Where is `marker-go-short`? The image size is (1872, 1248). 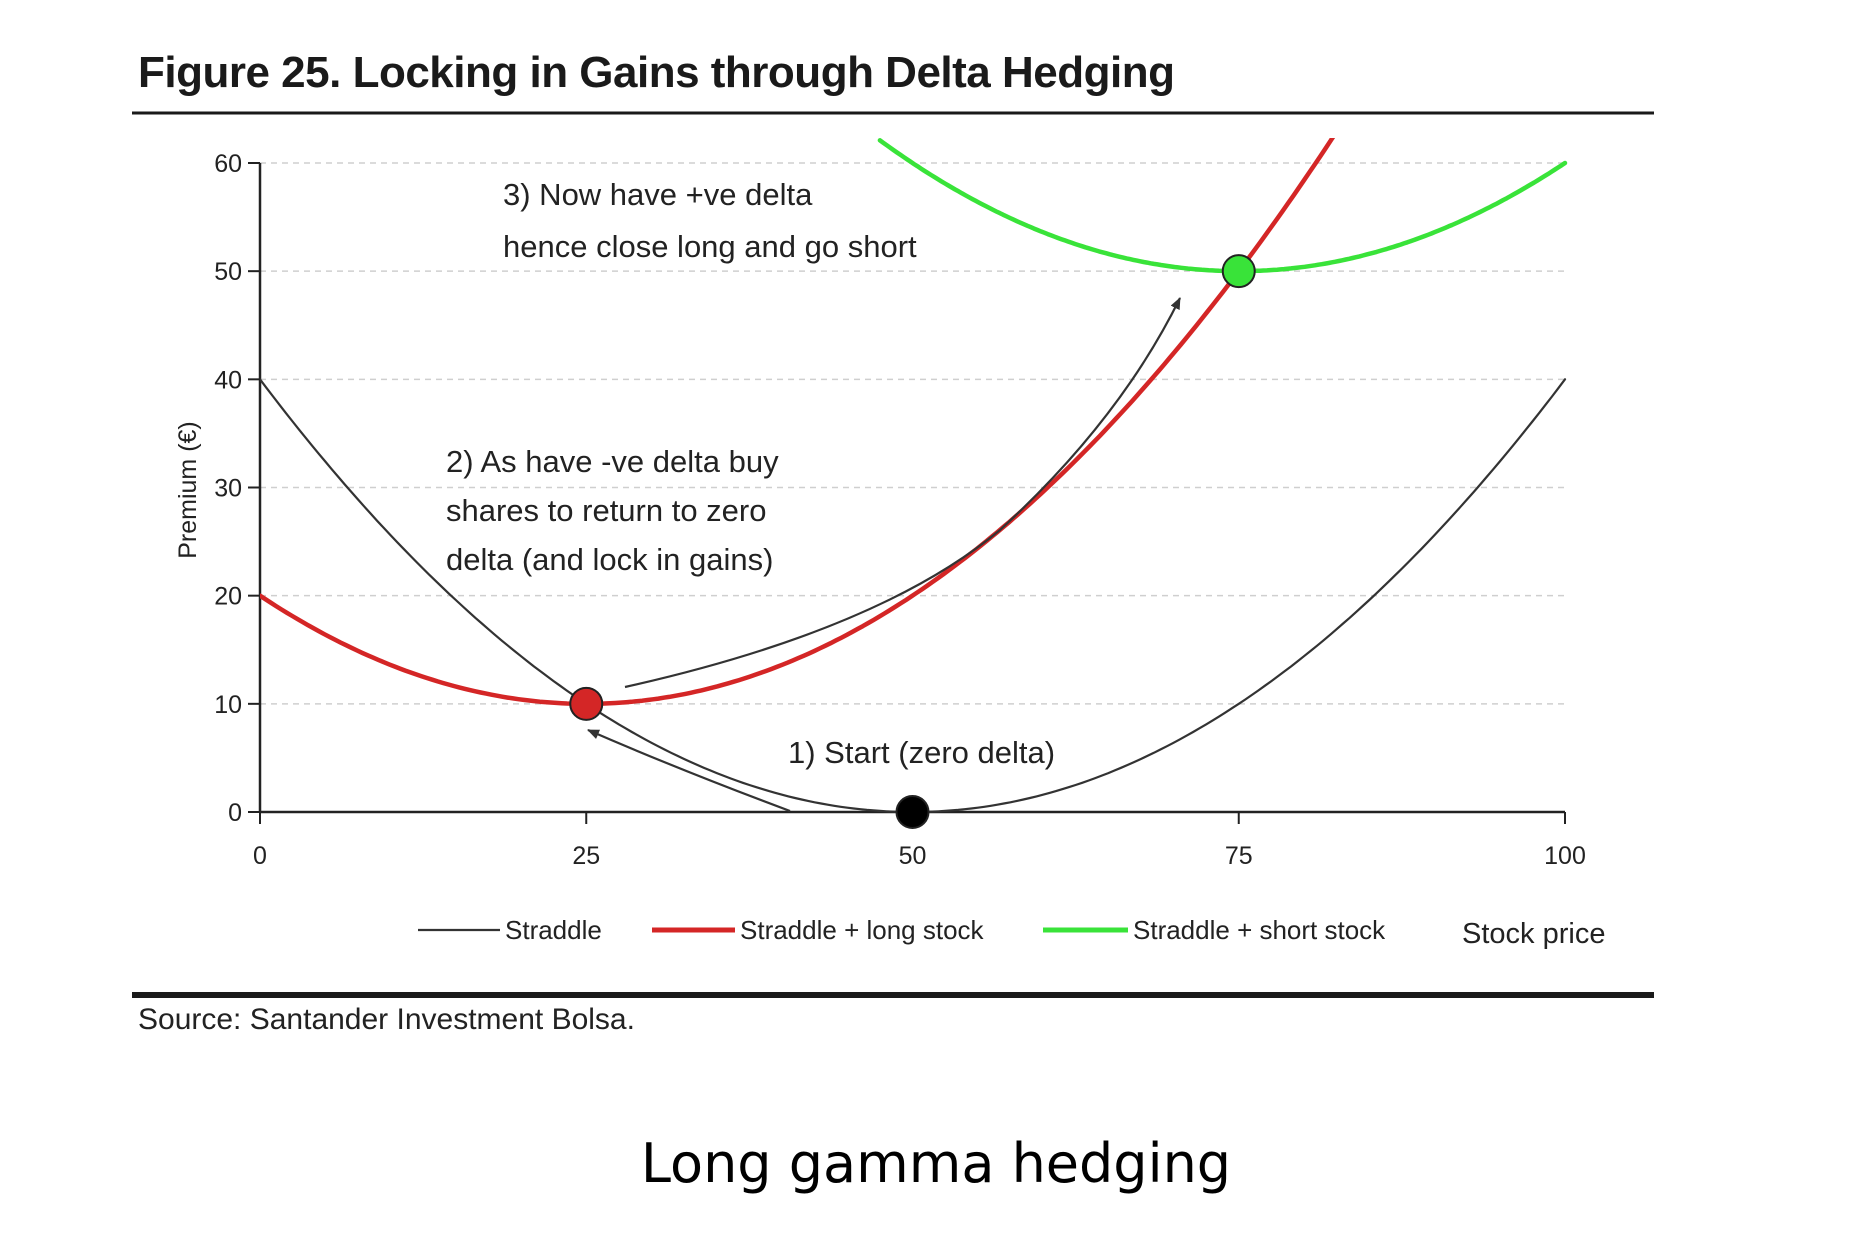
marker-go-short is located at coordinates (1238, 271).